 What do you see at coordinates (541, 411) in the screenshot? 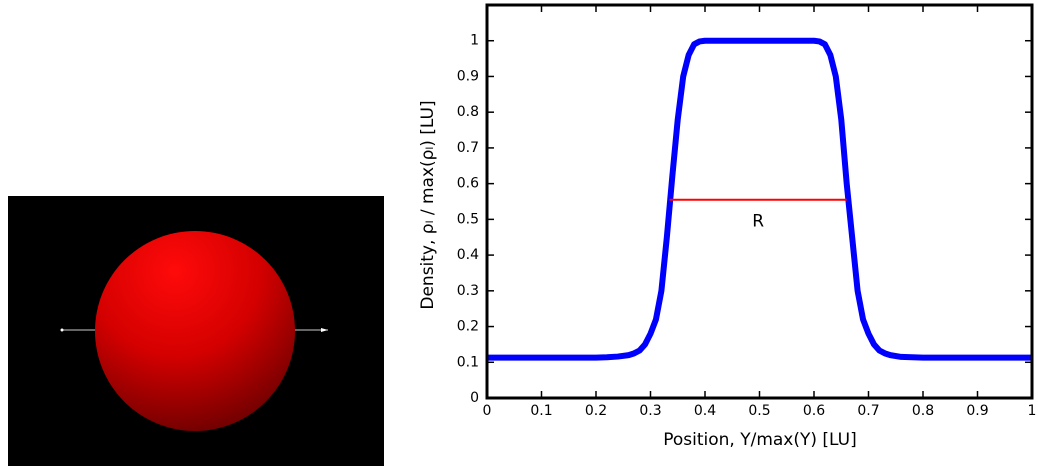
I see `x-tick-label: 0.1` at bounding box center [541, 411].